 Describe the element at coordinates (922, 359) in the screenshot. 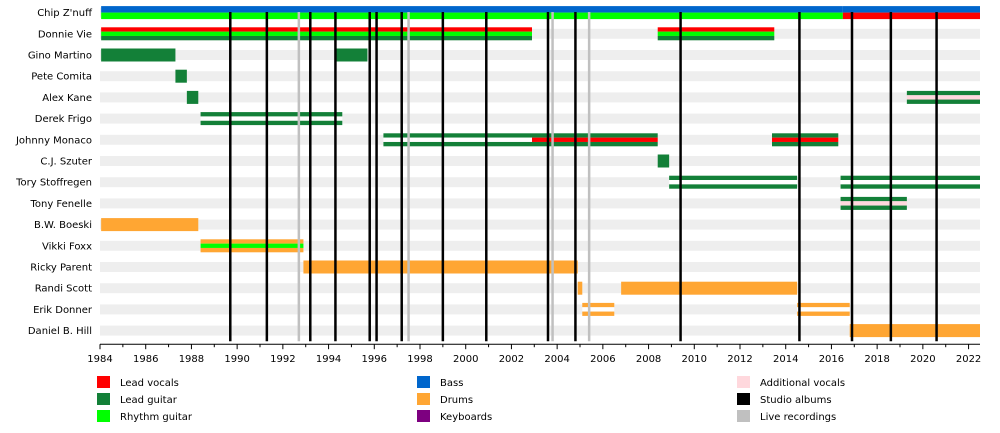

I see `x-tick-label: 2020` at that location.